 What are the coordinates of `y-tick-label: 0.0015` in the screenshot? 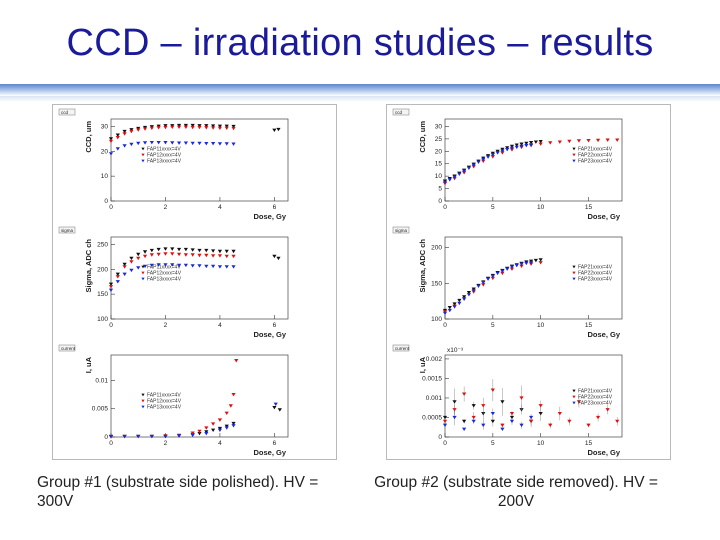 It's located at (432, 378).